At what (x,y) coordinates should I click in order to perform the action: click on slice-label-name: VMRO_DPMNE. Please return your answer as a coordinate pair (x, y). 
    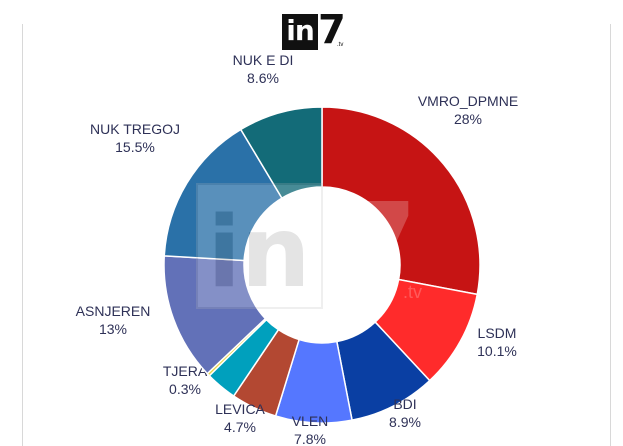
    Looking at the image, I should click on (468, 101).